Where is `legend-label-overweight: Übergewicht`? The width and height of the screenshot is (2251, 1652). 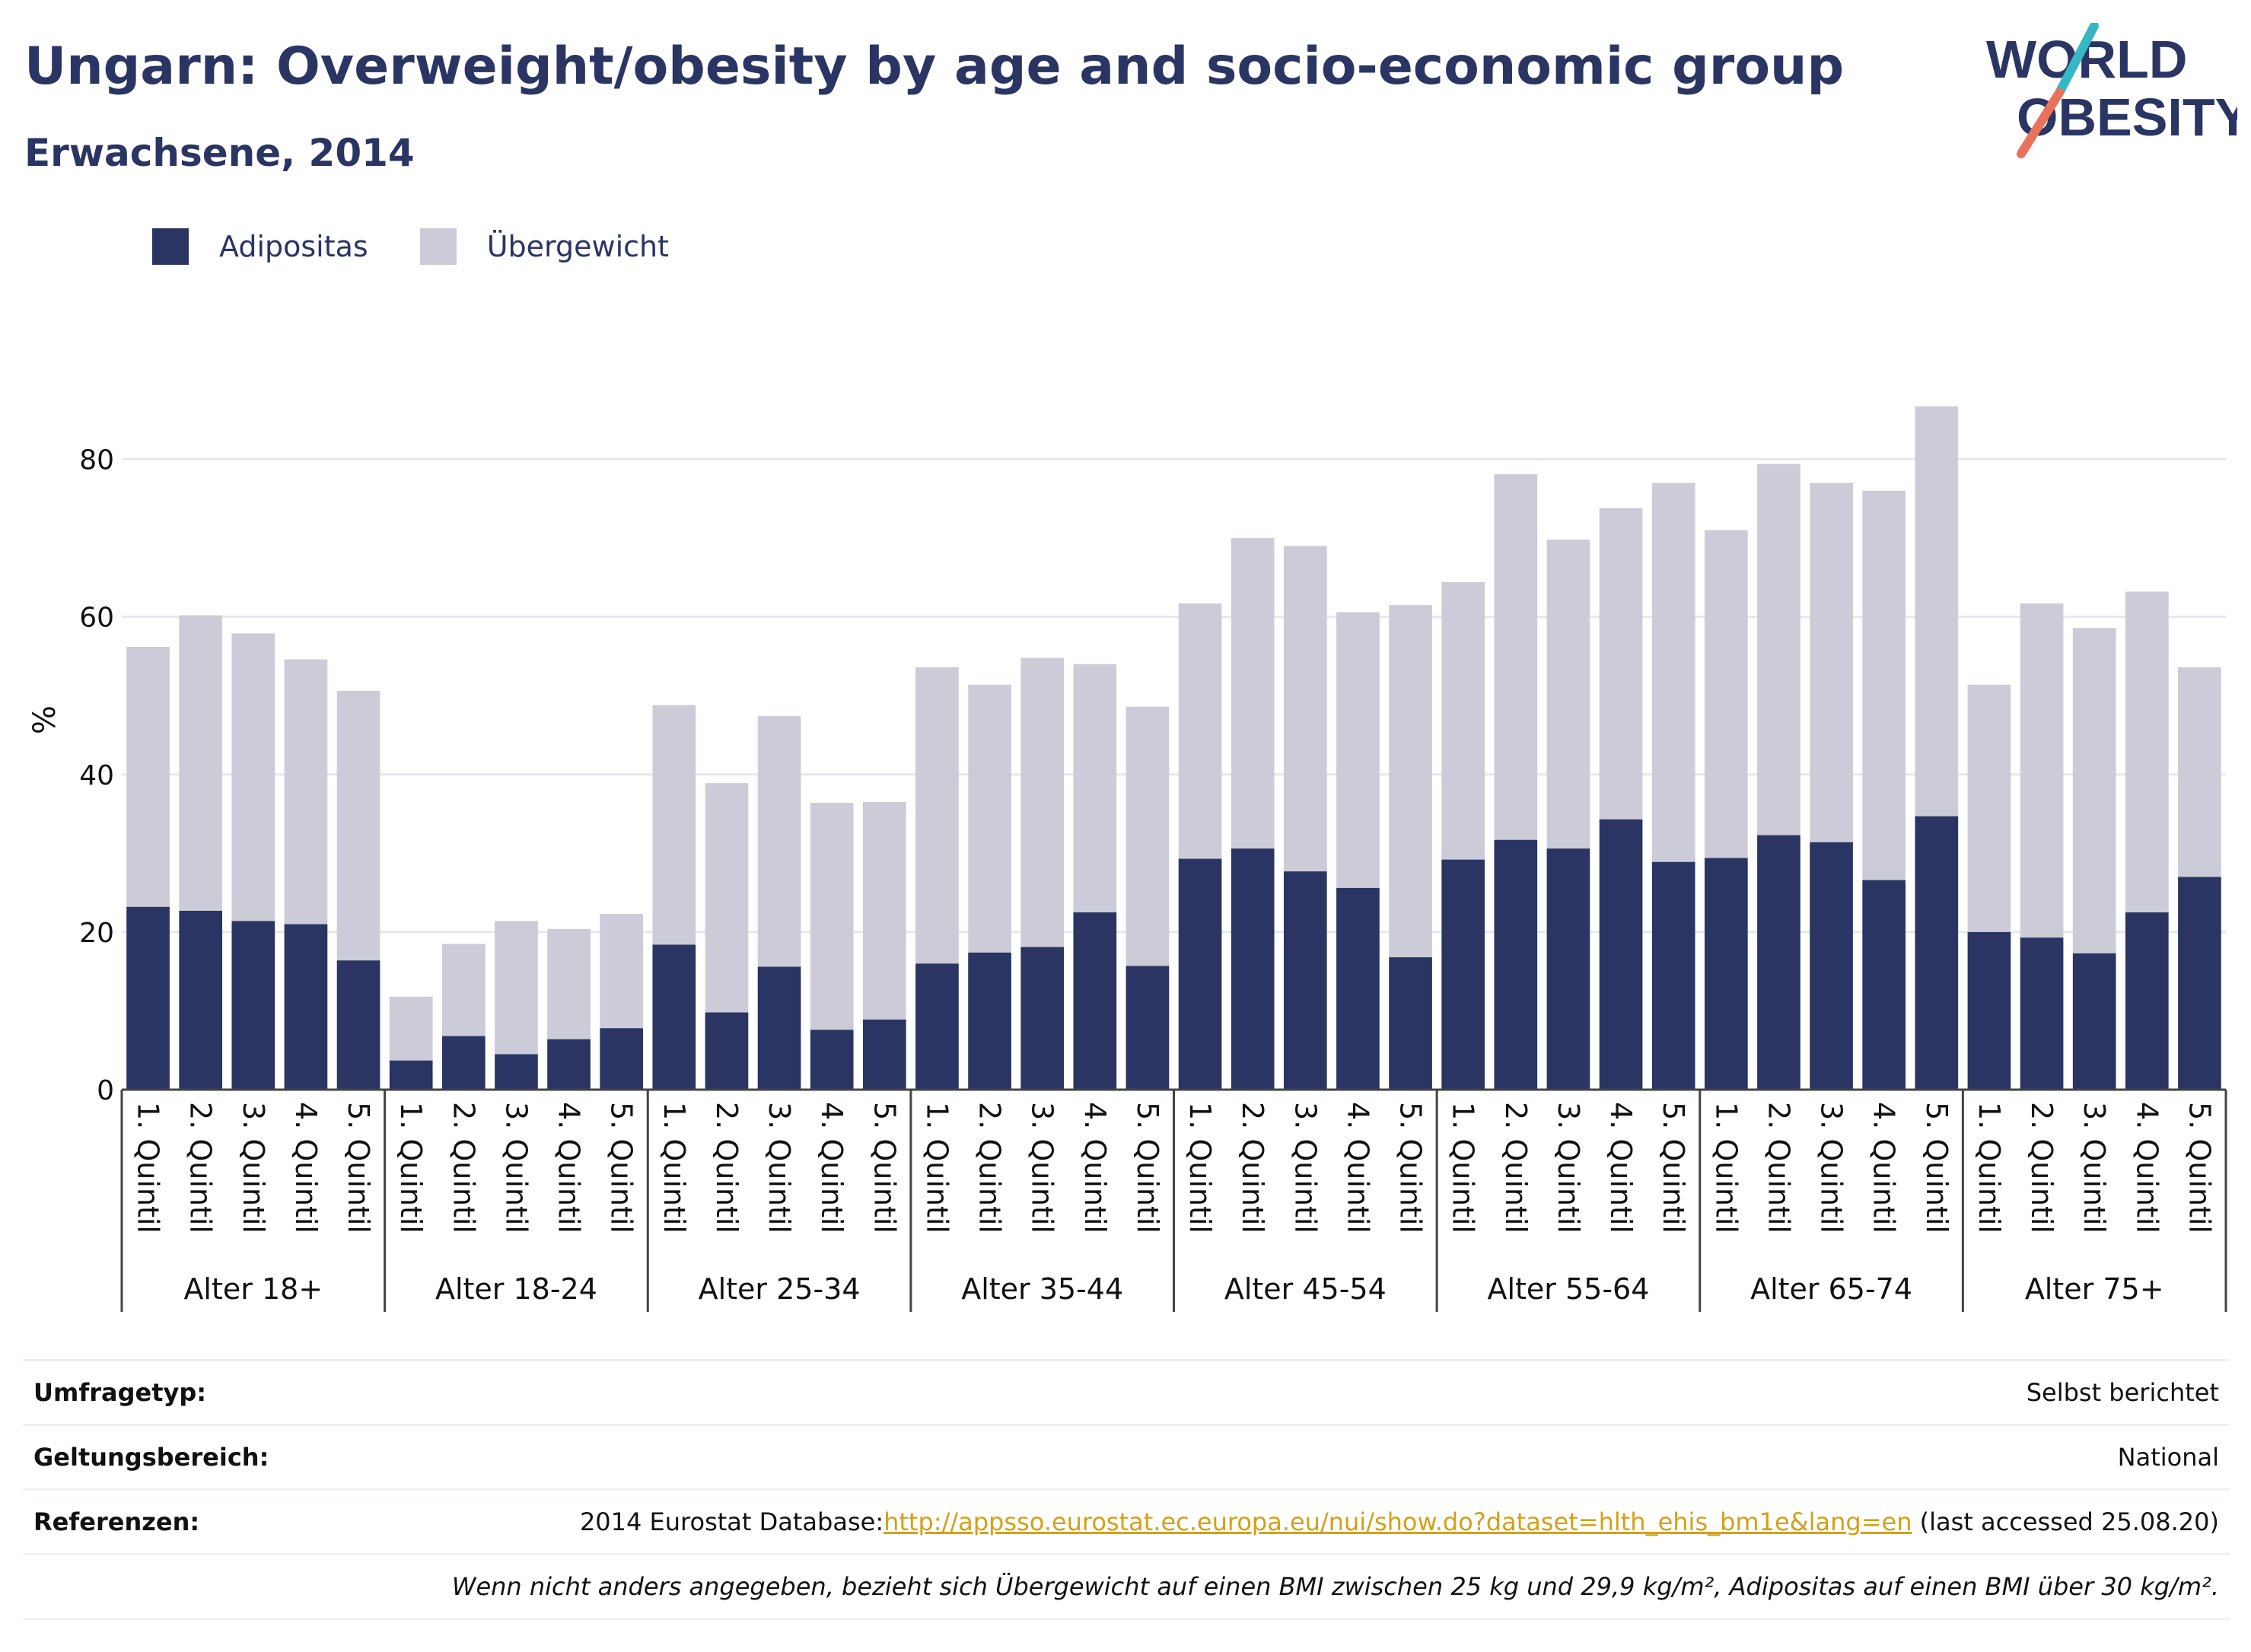
legend-label-overweight: Übergewicht is located at coordinates (577, 246).